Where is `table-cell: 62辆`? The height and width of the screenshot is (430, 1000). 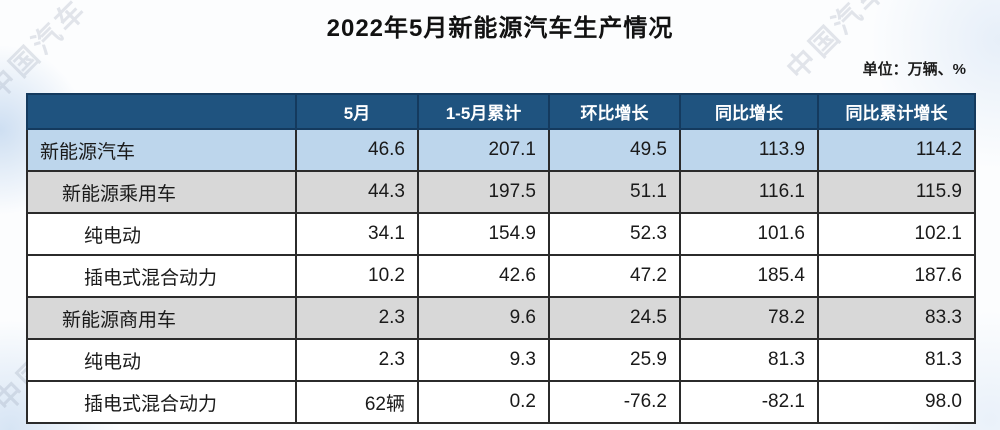
table-cell: 62辆 is located at coordinates (357, 402).